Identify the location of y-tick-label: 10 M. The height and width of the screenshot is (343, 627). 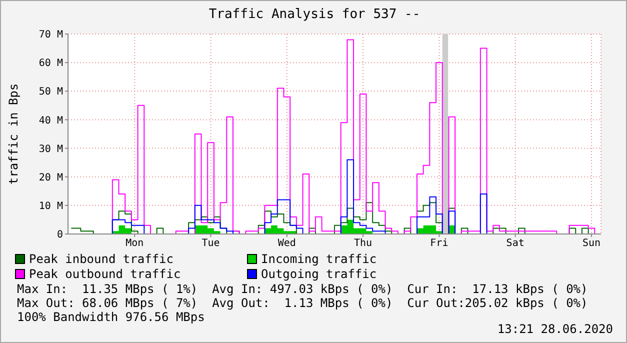
(50, 206).